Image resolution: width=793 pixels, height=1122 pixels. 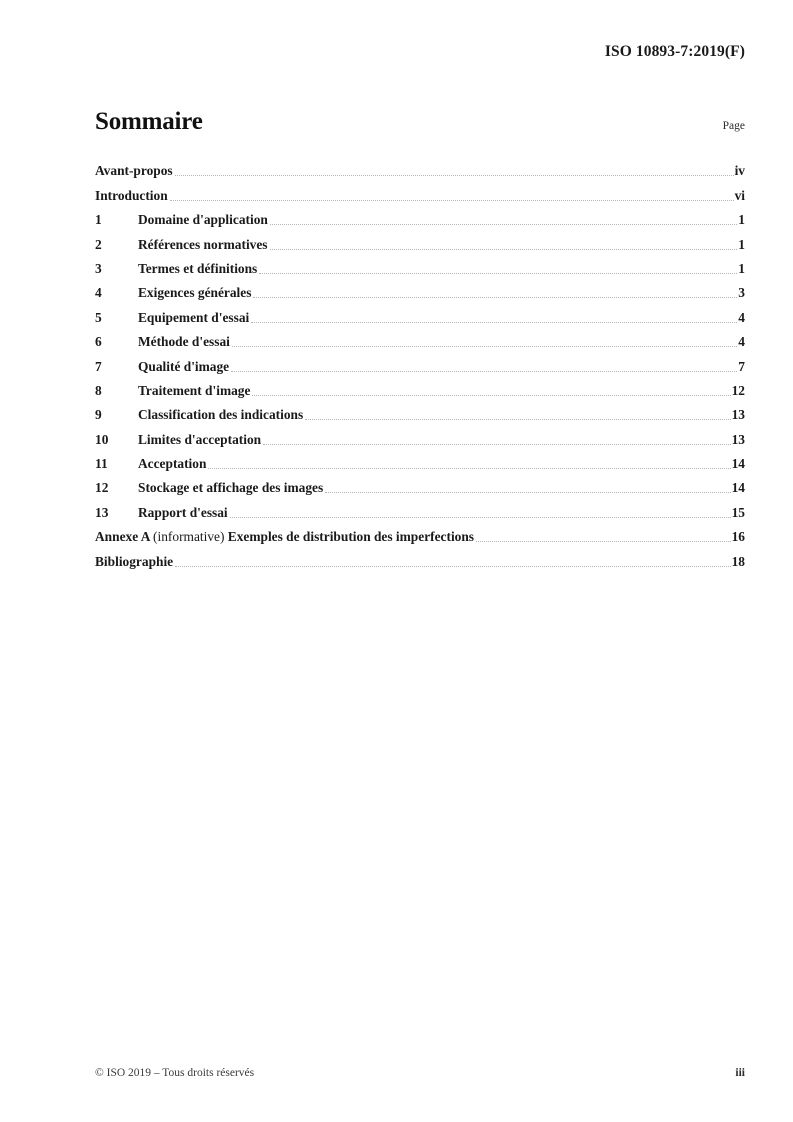 What do you see at coordinates (134, 561) in the screenshot?
I see `toc-entry-label: Bibliographie` at bounding box center [134, 561].